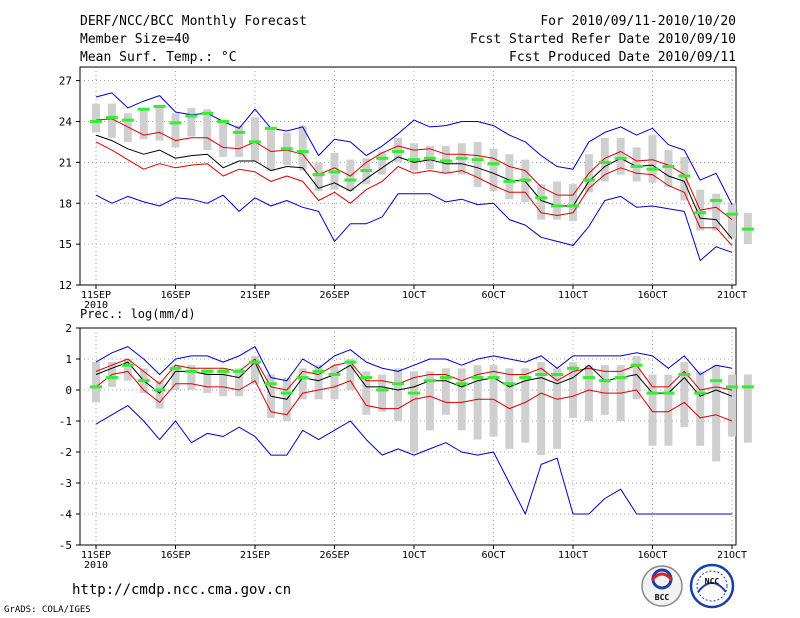 This screenshot has width=800, height=618. Describe the element at coordinates (638, 21) in the screenshot. I see `forecast-period: For 2010/09/11-2010/10/20` at that location.